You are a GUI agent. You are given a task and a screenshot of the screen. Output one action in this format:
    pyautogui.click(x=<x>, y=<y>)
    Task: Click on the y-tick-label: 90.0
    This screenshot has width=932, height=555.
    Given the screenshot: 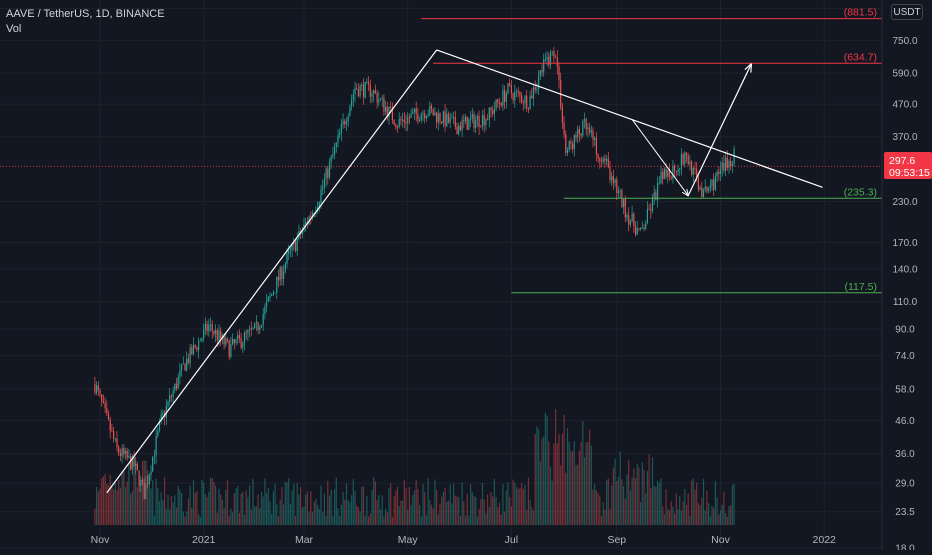 What is the action you would take?
    pyautogui.click(x=905, y=330)
    